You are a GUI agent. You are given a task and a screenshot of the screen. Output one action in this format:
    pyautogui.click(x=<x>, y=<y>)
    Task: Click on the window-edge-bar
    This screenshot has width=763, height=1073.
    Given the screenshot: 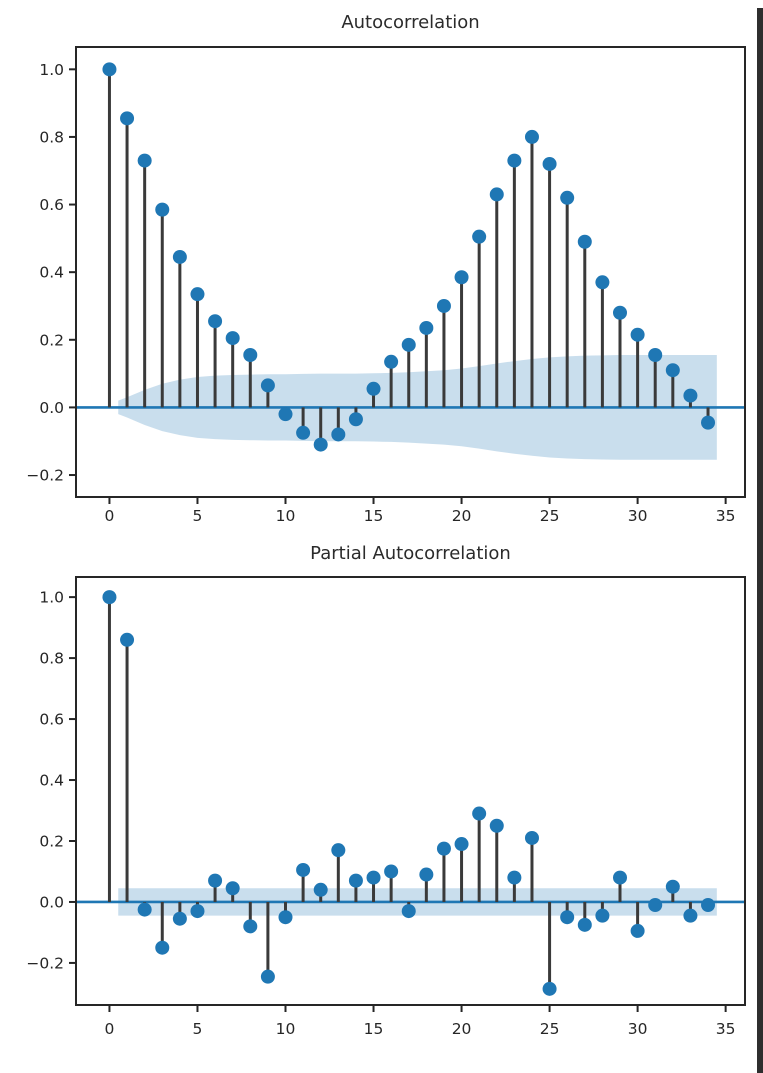 What is the action you would take?
    pyautogui.click(x=760, y=540)
    